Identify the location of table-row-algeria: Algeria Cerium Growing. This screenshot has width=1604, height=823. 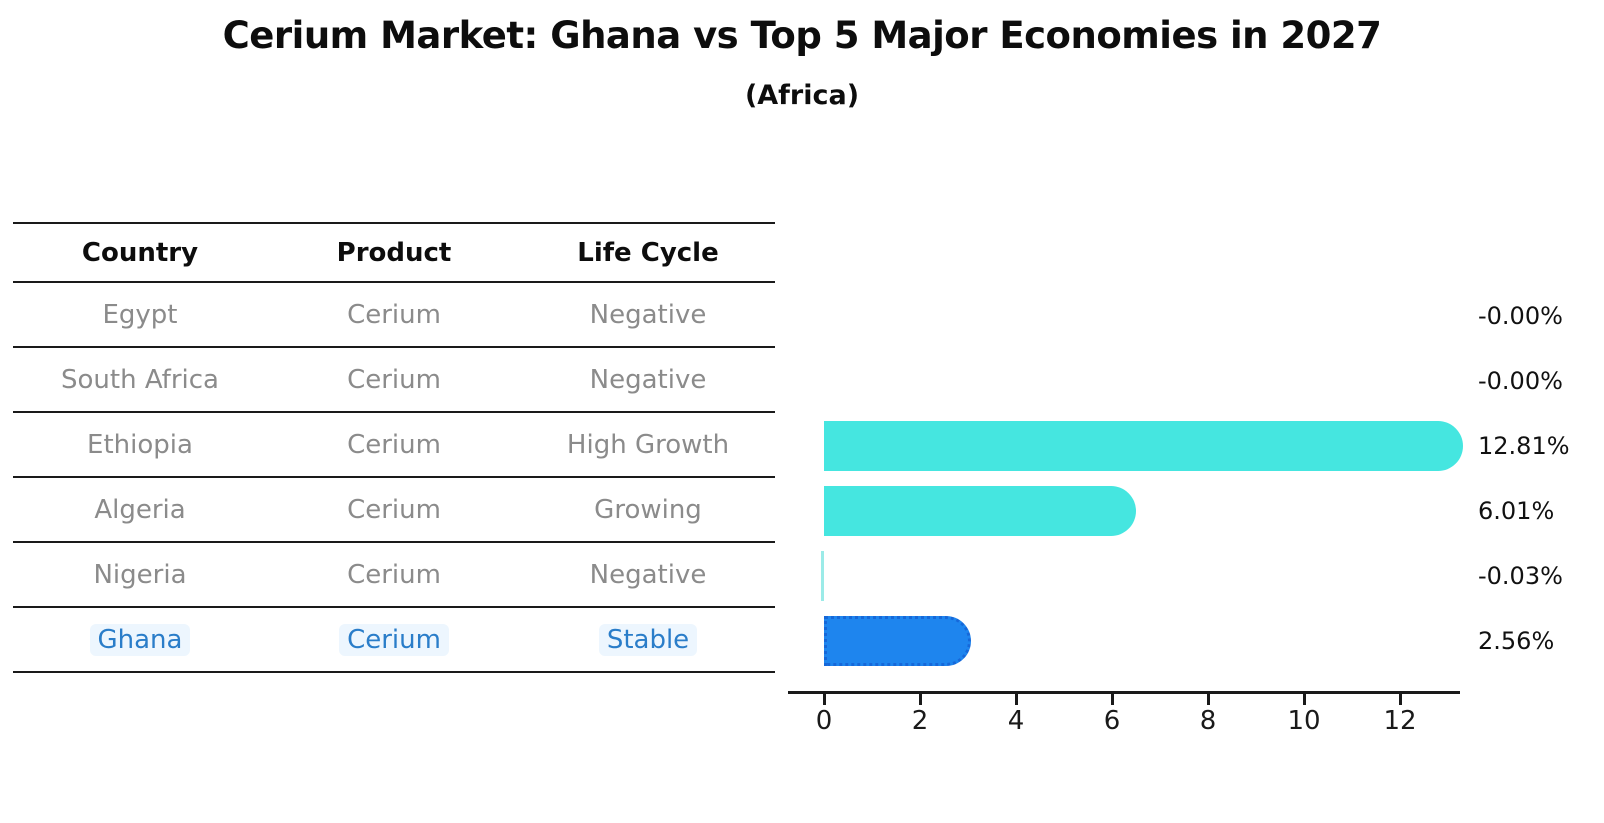
(394, 510).